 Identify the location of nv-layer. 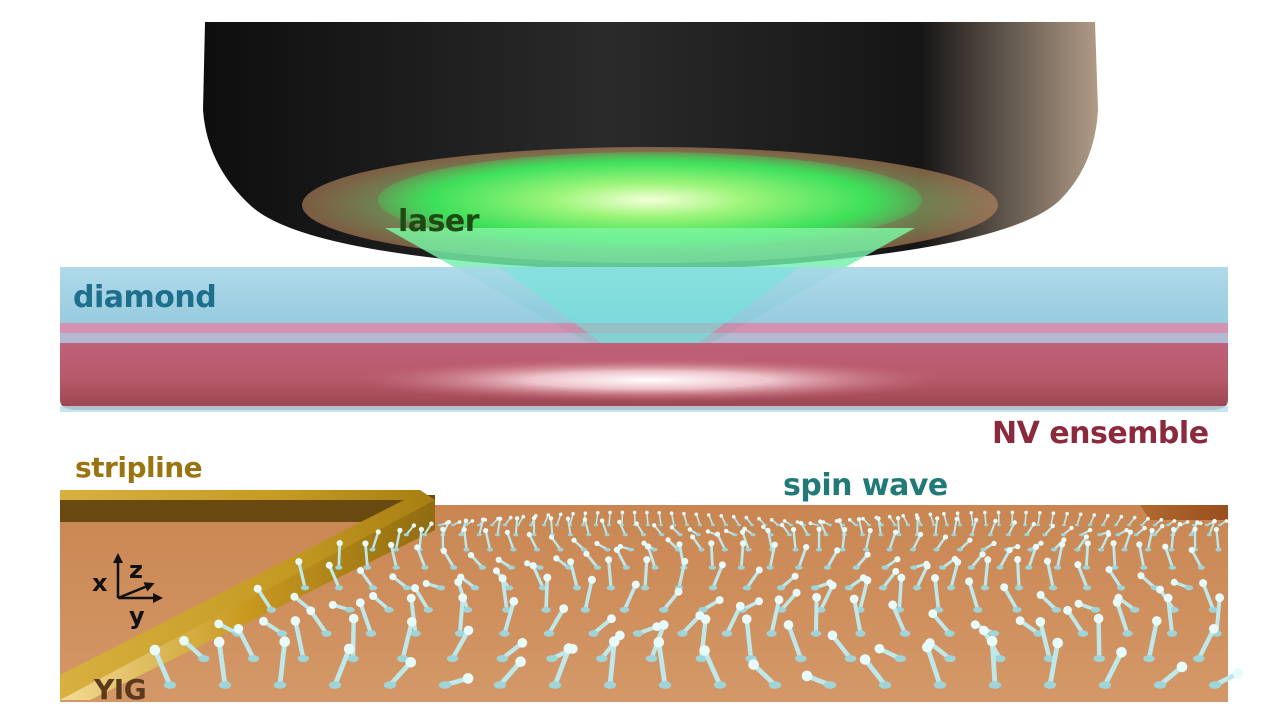
(644, 377).